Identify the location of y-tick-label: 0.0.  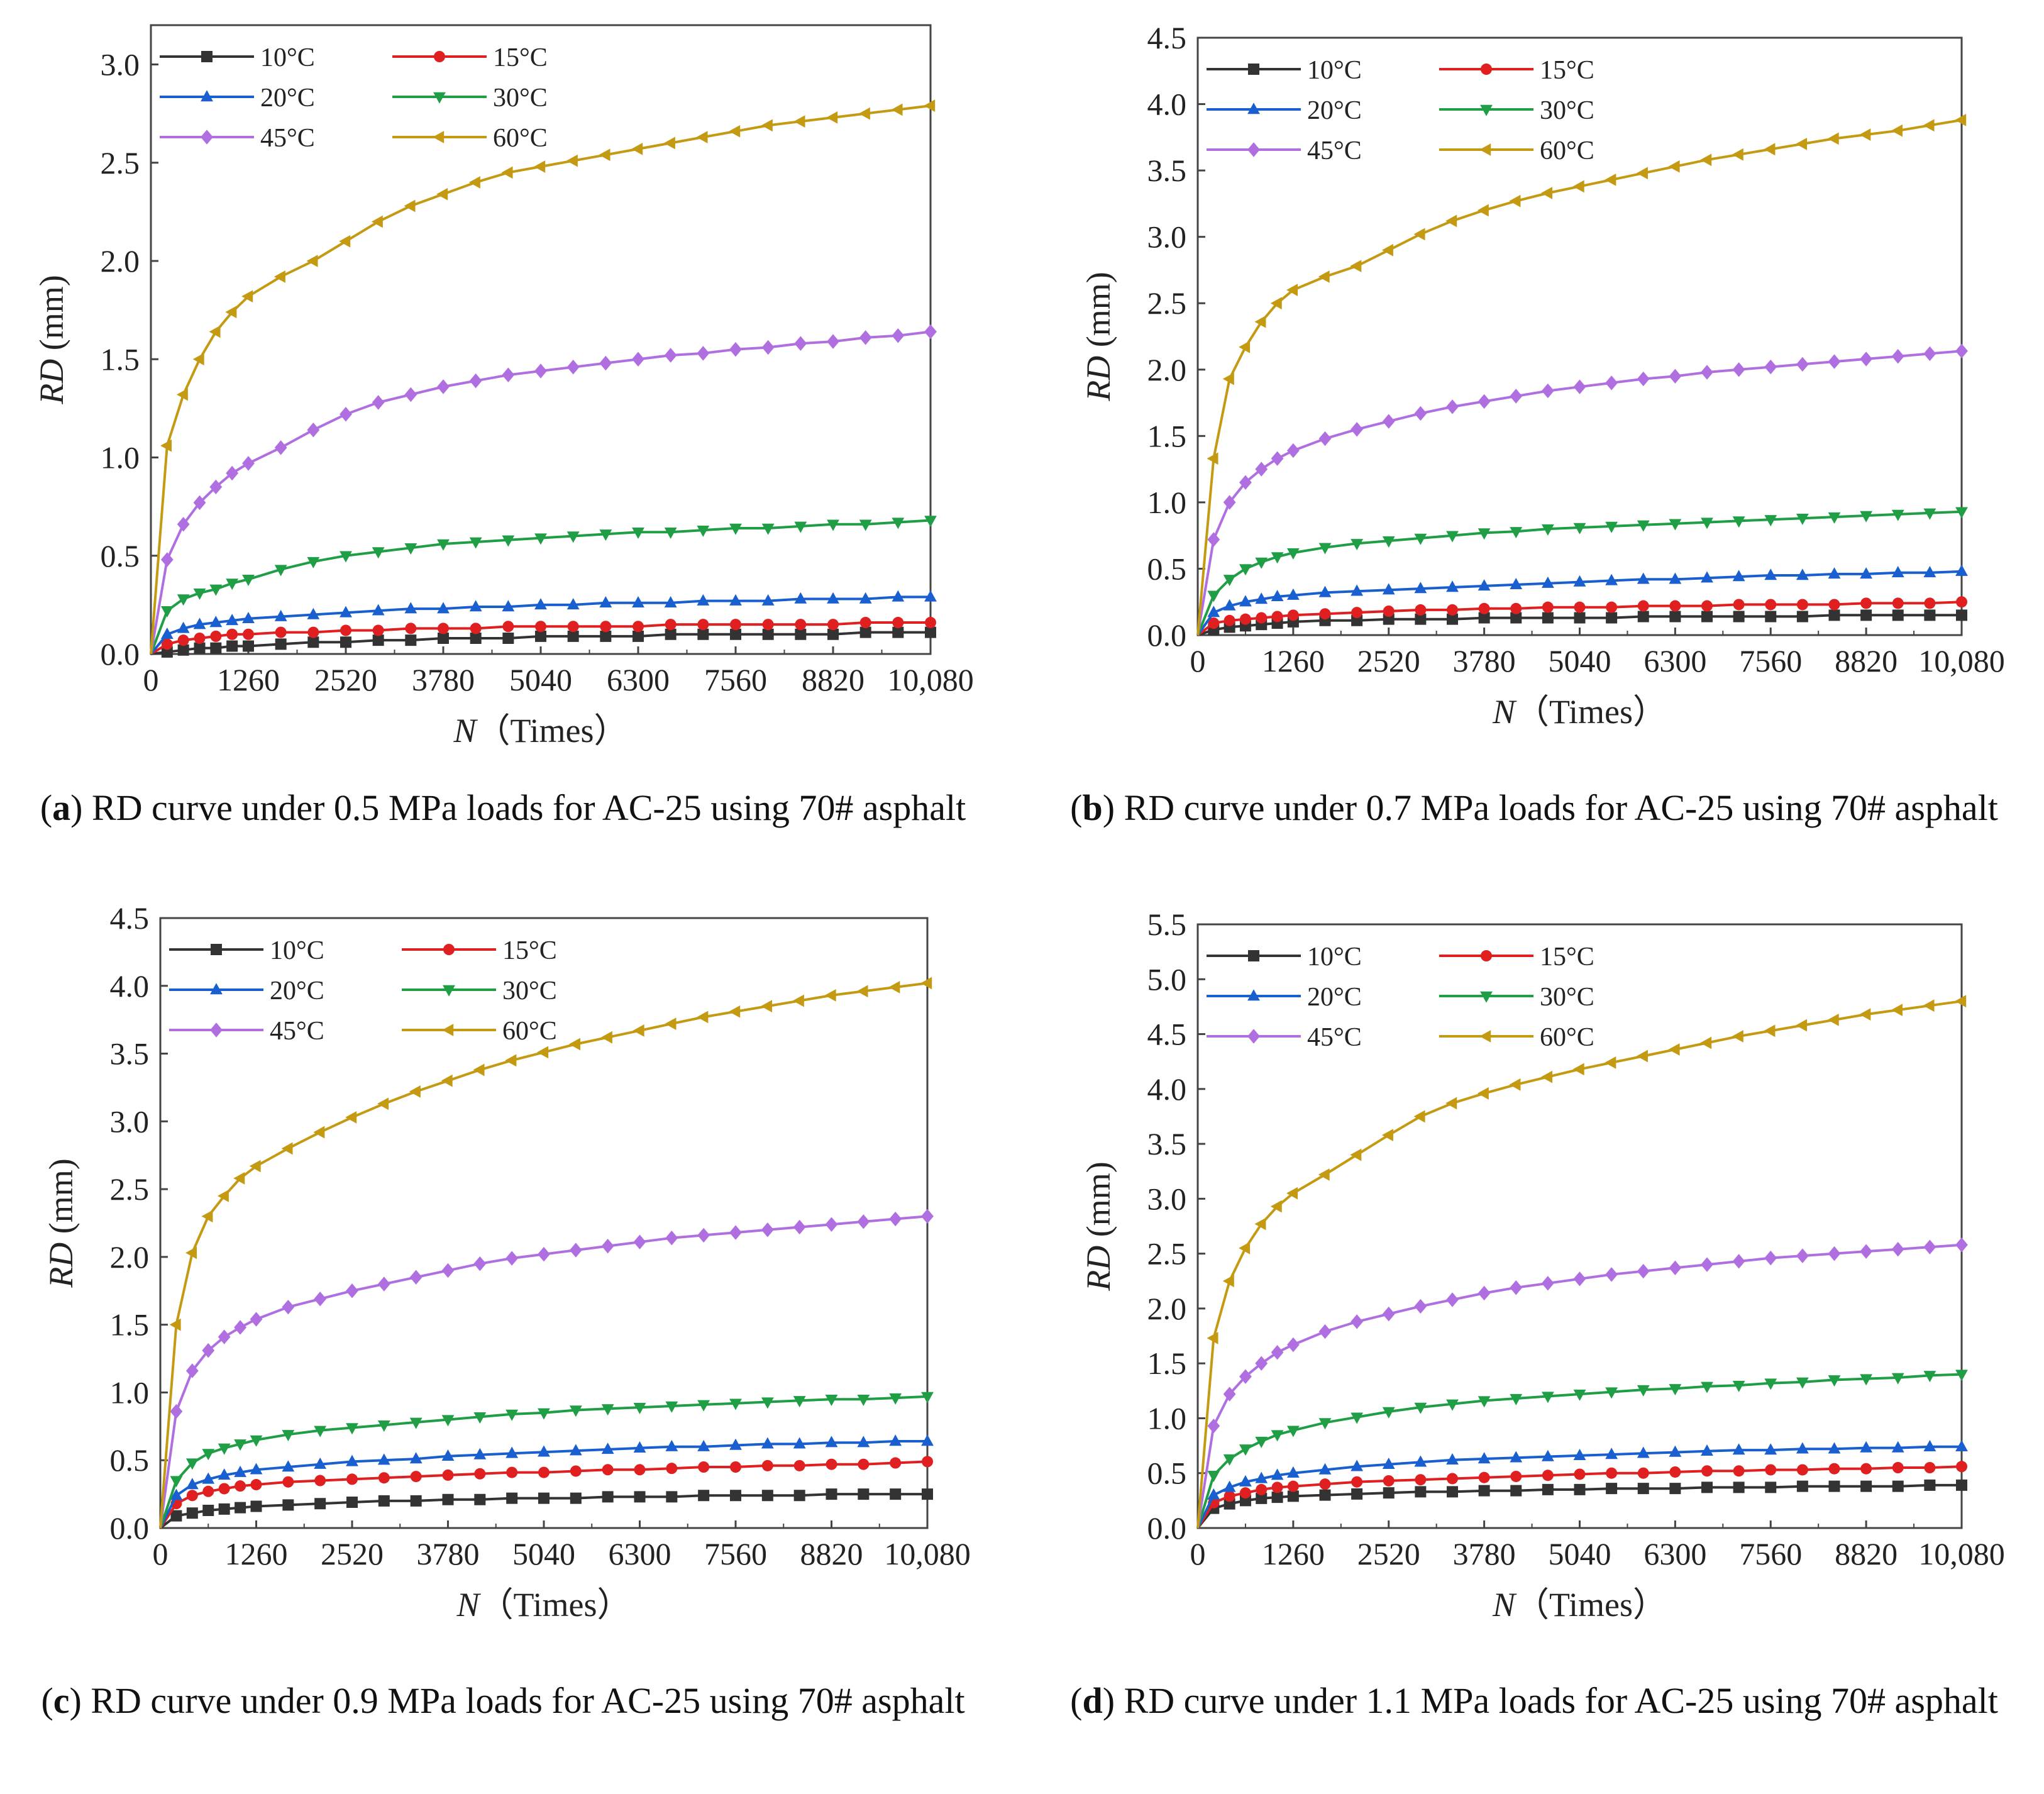
(1167, 635).